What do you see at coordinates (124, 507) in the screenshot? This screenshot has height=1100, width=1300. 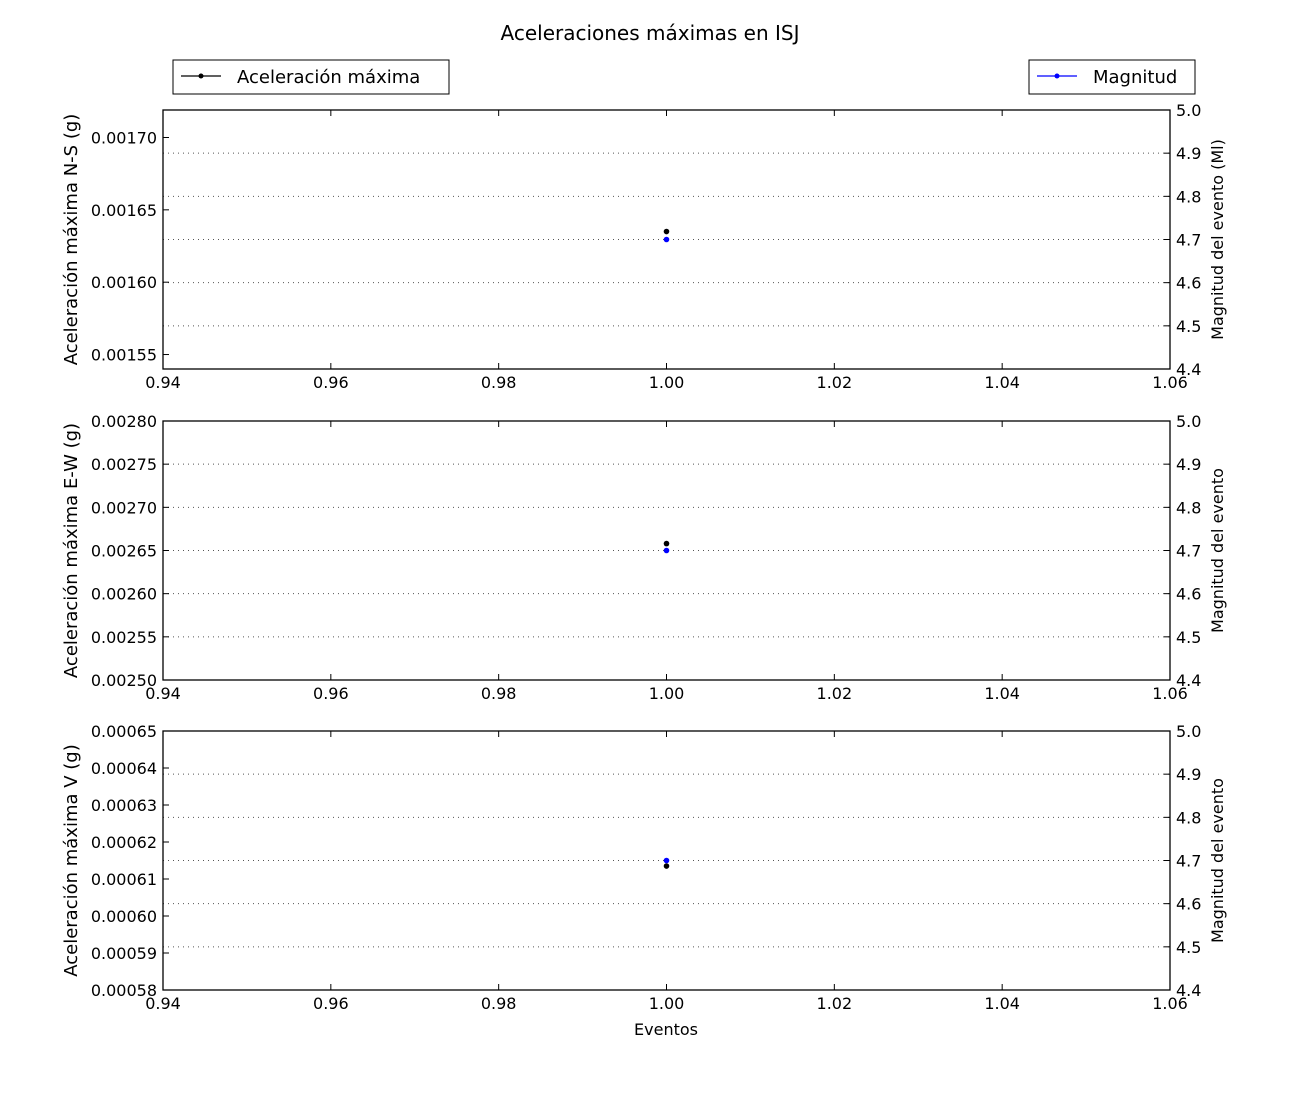 I see `y-tick-label: 0.00270` at bounding box center [124, 507].